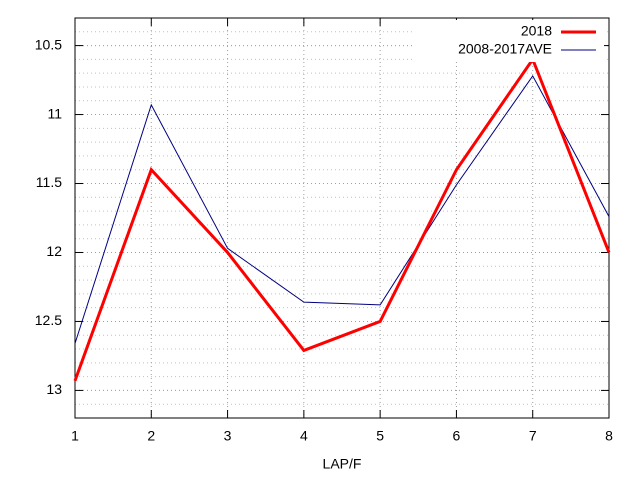  I want to click on y-tick-label: 10.5, so click(48, 44).